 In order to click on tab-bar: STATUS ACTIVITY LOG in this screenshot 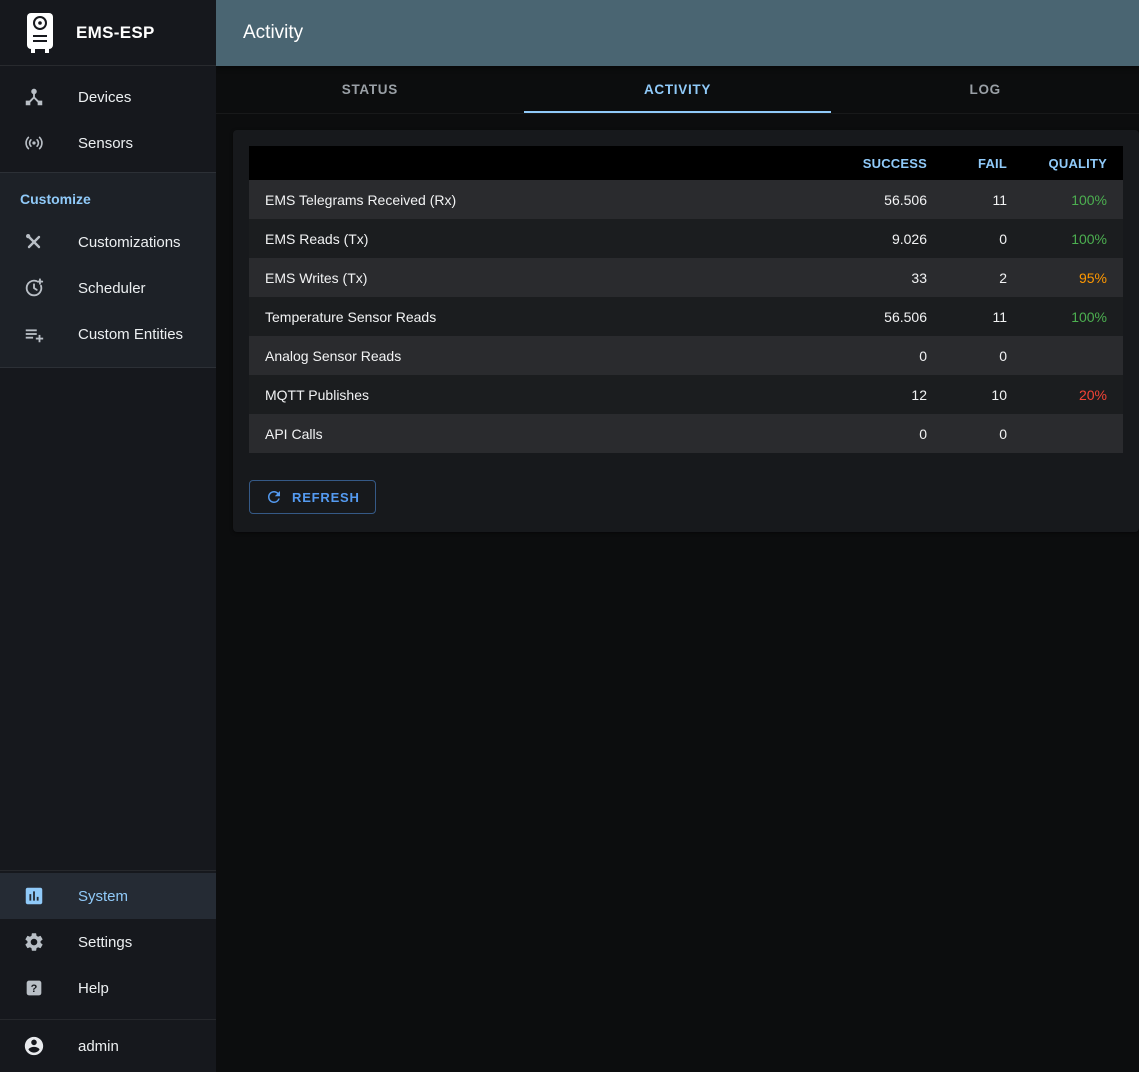, I will do `click(677, 90)`.